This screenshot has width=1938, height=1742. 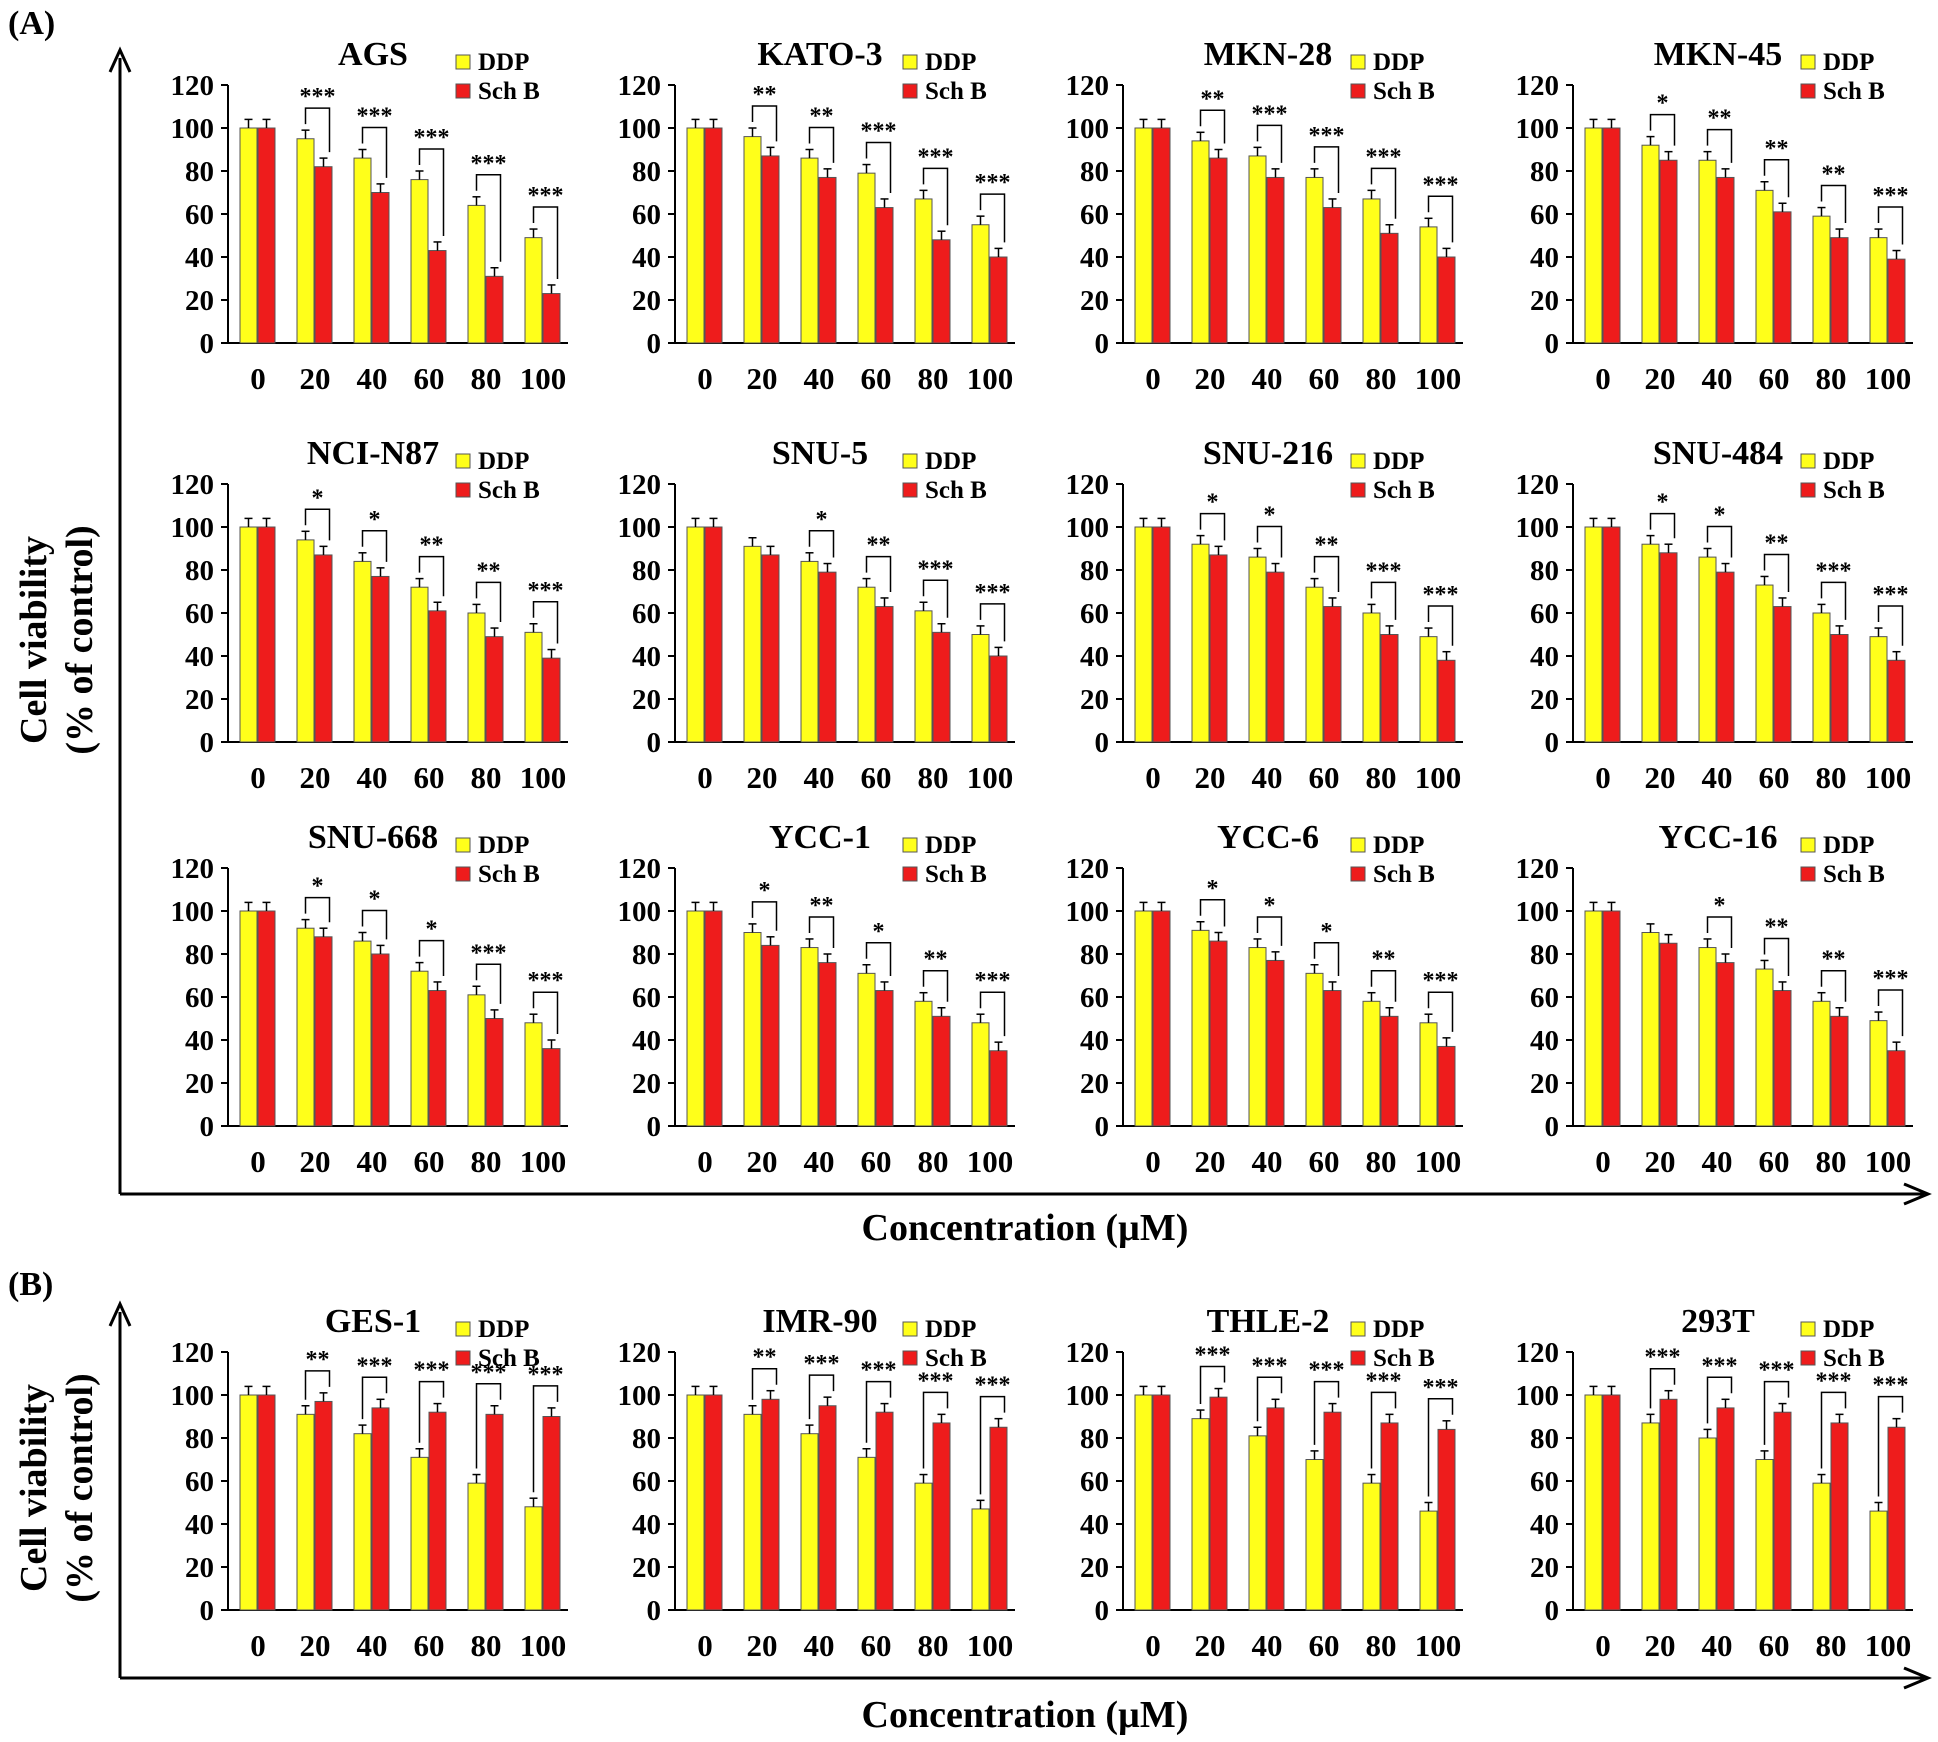 I want to click on x-tick-label: 80, so click(x=933, y=1645).